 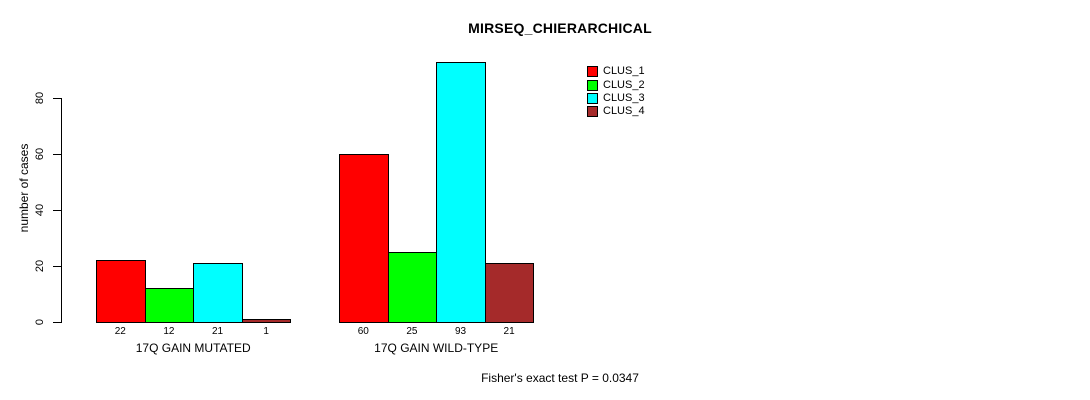 I want to click on y-tick-label: 60, so click(x=40, y=154).